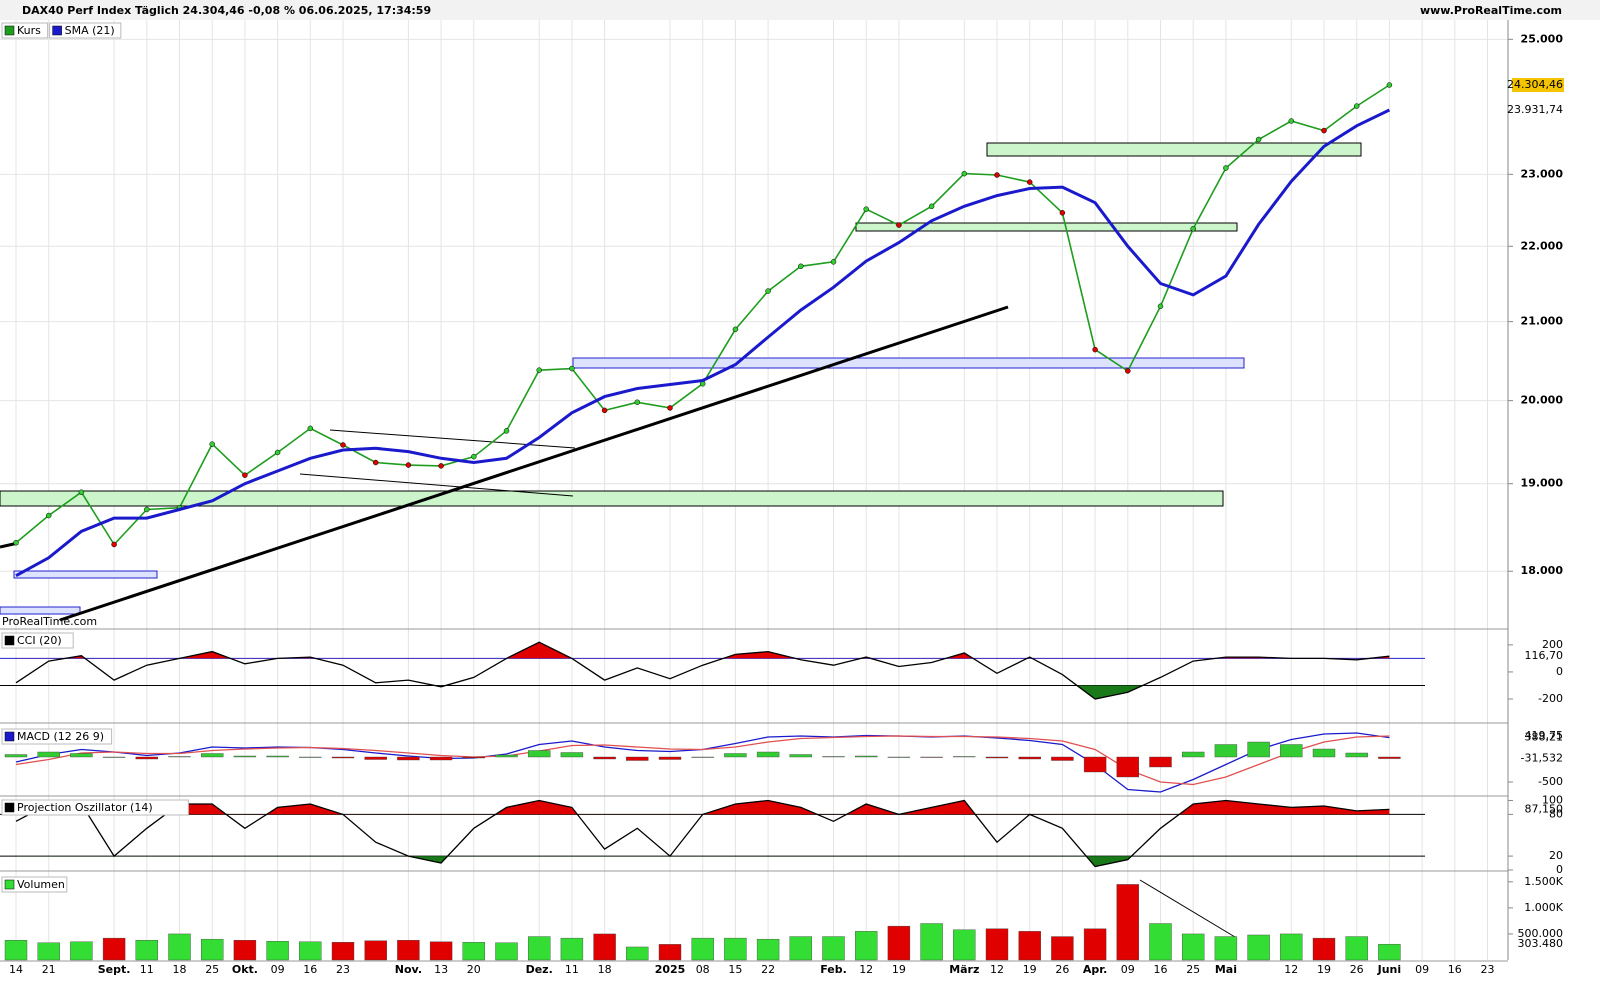 The width and height of the screenshot is (1600, 1000). I want to click on y-tick-label: 0, so click(1559, 869).